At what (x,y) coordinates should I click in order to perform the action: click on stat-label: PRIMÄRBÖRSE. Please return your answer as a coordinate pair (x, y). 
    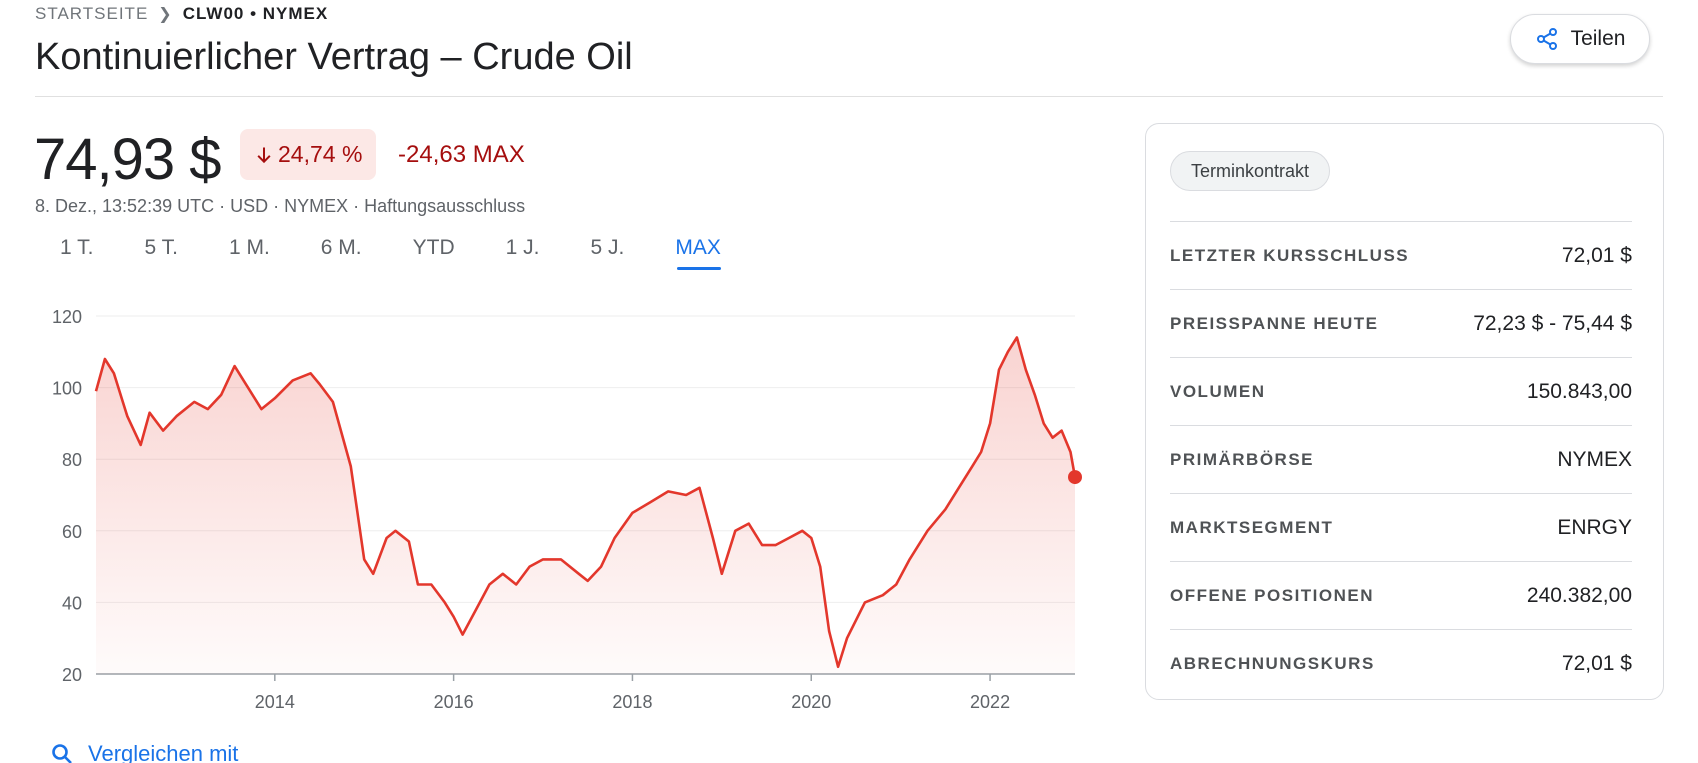
    Looking at the image, I should click on (1242, 459).